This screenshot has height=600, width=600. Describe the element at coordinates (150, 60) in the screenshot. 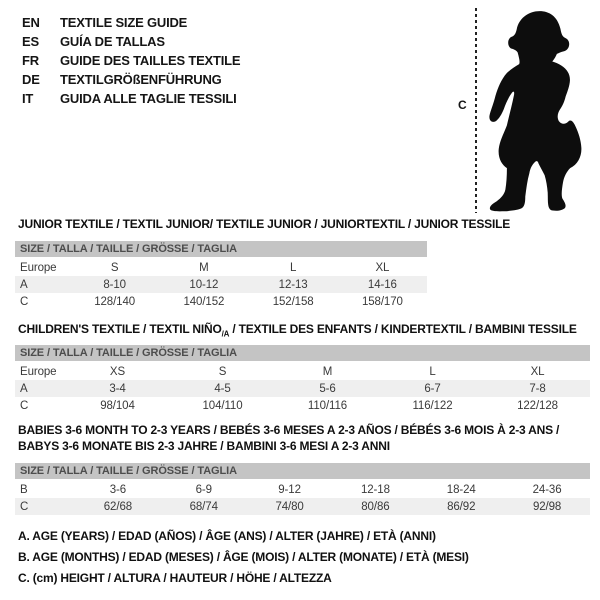

I see `guide-title-fr: GUIDE DES TAILLES TEXTILE` at that location.